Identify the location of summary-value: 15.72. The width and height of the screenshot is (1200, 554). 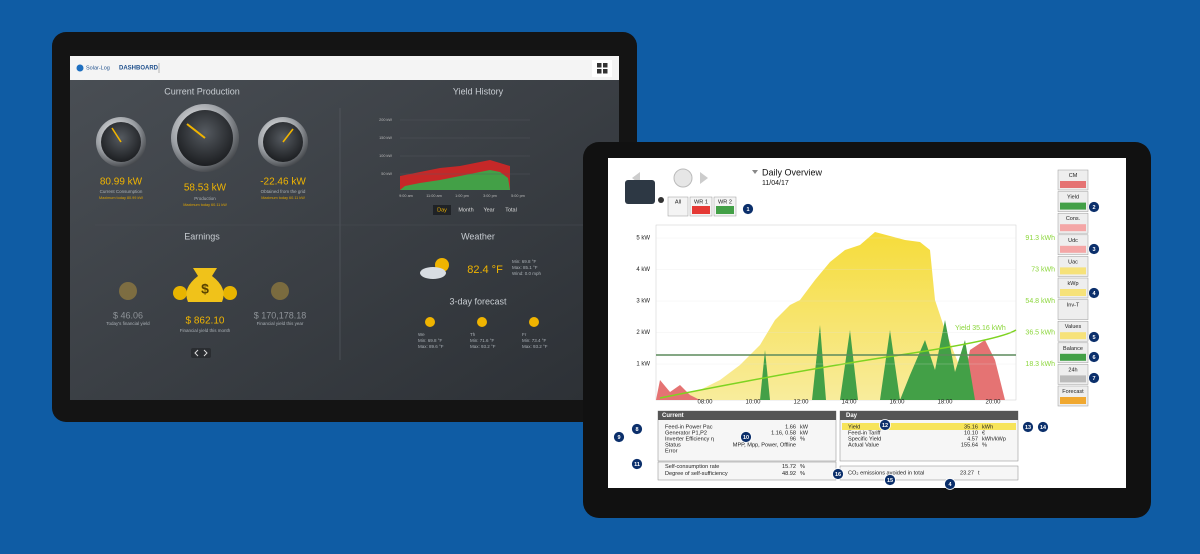
(789, 467).